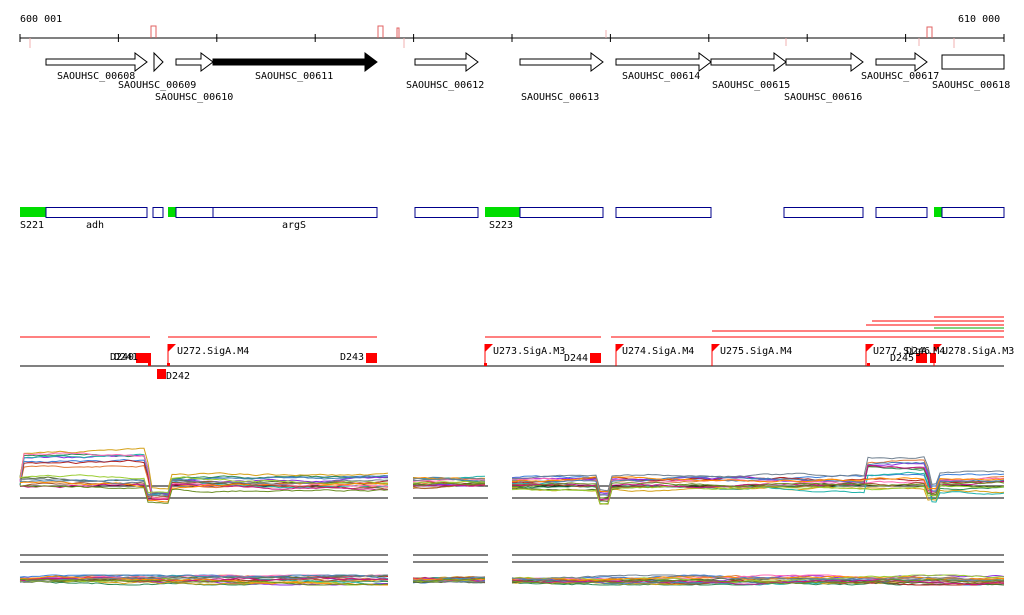 The image size is (1024, 615). Describe the element at coordinates (294, 225) in the screenshot. I see `operon-label-args: argS` at that location.